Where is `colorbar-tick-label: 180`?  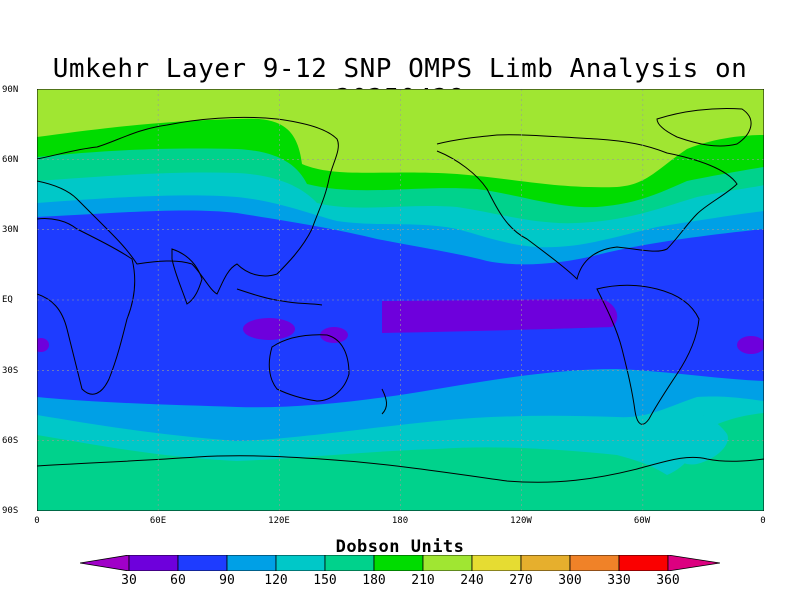 colorbar-tick-label: 180 is located at coordinates (374, 580).